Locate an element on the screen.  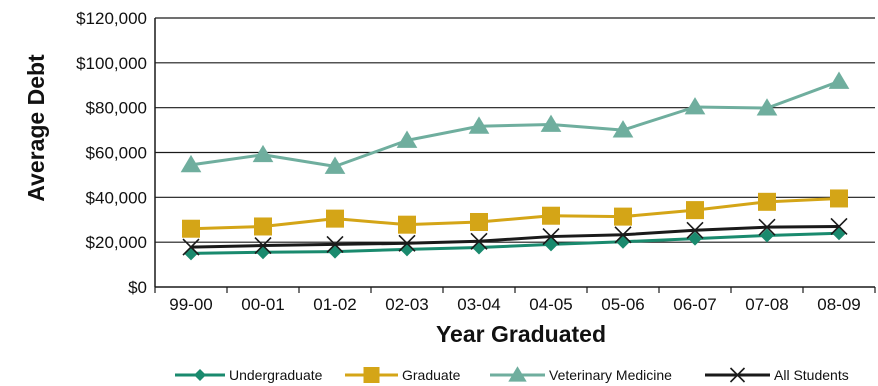
series-graduate is located at coordinates (515, 213).